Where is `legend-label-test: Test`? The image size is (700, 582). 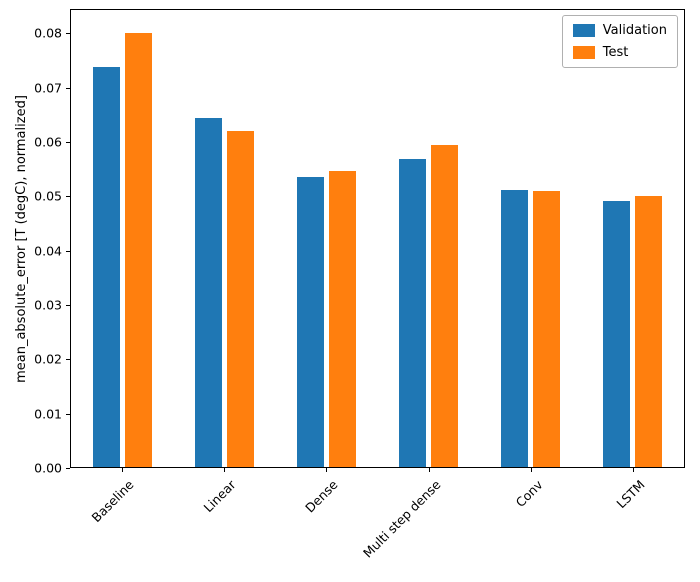 legend-label-test: Test is located at coordinates (615, 52).